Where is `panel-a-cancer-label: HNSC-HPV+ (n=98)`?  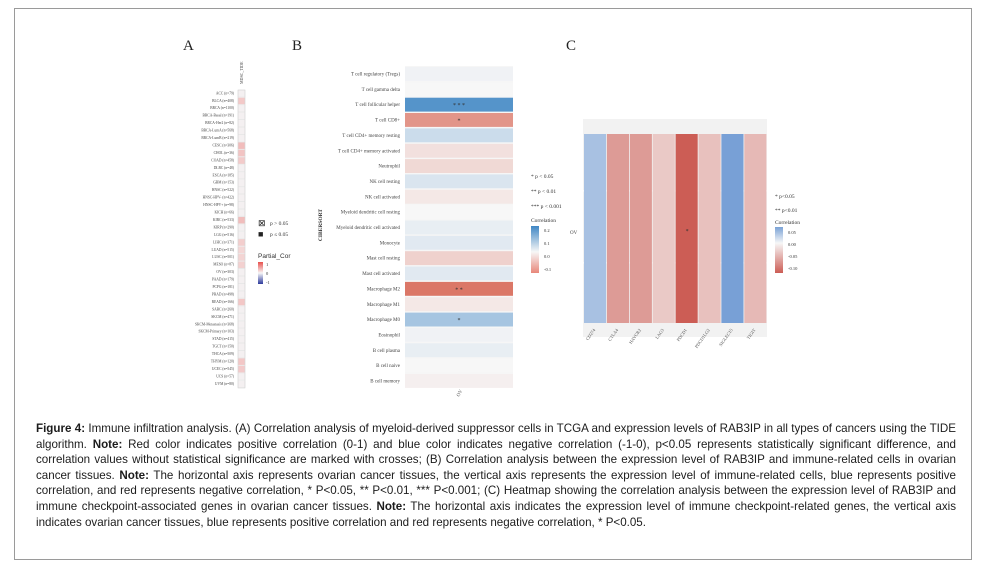
panel-a-cancer-label: HNSC-HPV+ (n=98) is located at coordinates (219, 205).